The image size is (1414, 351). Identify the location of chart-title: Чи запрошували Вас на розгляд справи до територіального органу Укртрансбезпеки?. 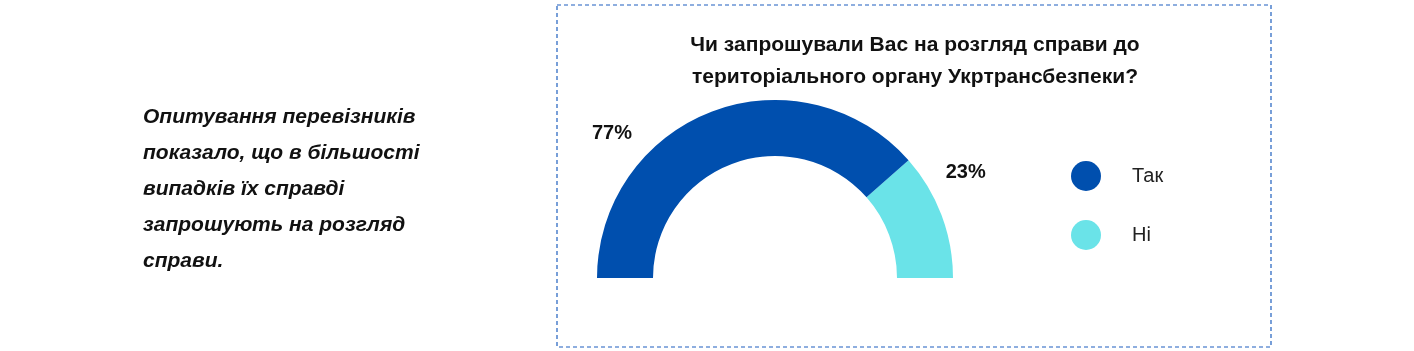
(915, 59).